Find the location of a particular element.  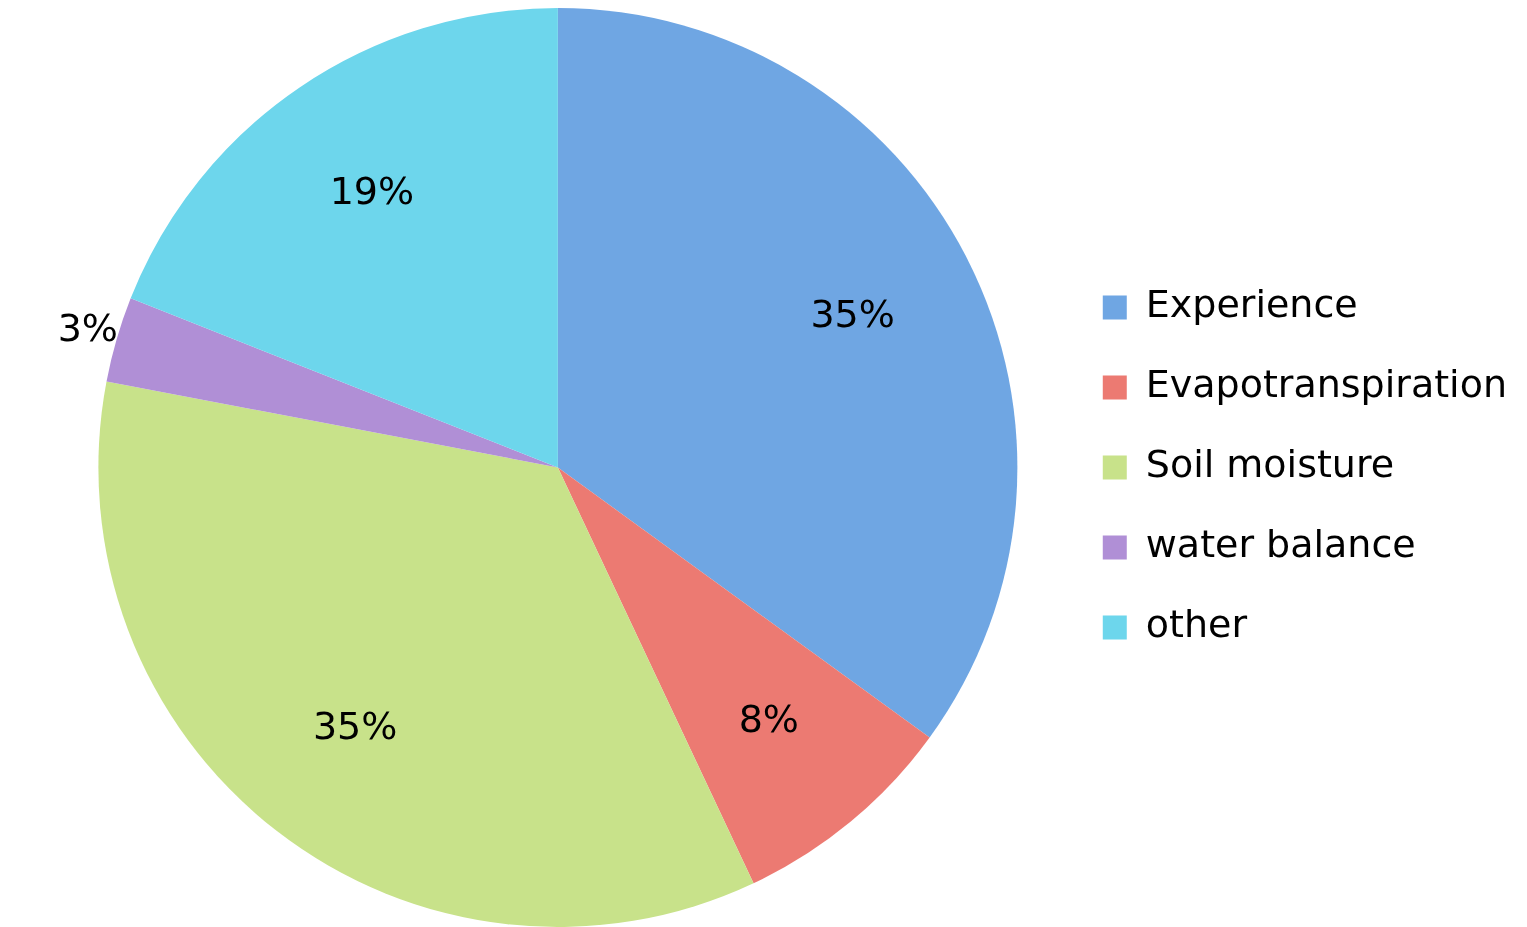

legend-label: Soil moisture is located at coordinates (1270, 464).